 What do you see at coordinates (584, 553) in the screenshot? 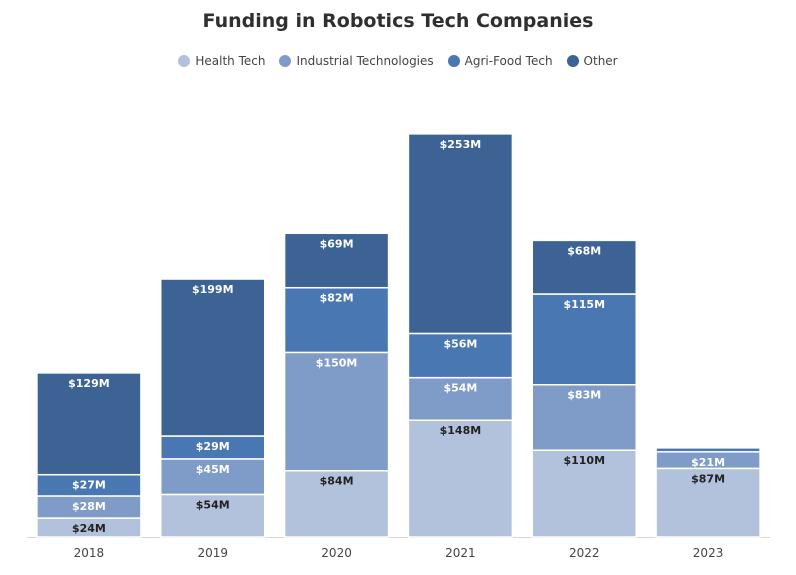
I see `x-tick-label: 2022` at bounding box center [584, 553].